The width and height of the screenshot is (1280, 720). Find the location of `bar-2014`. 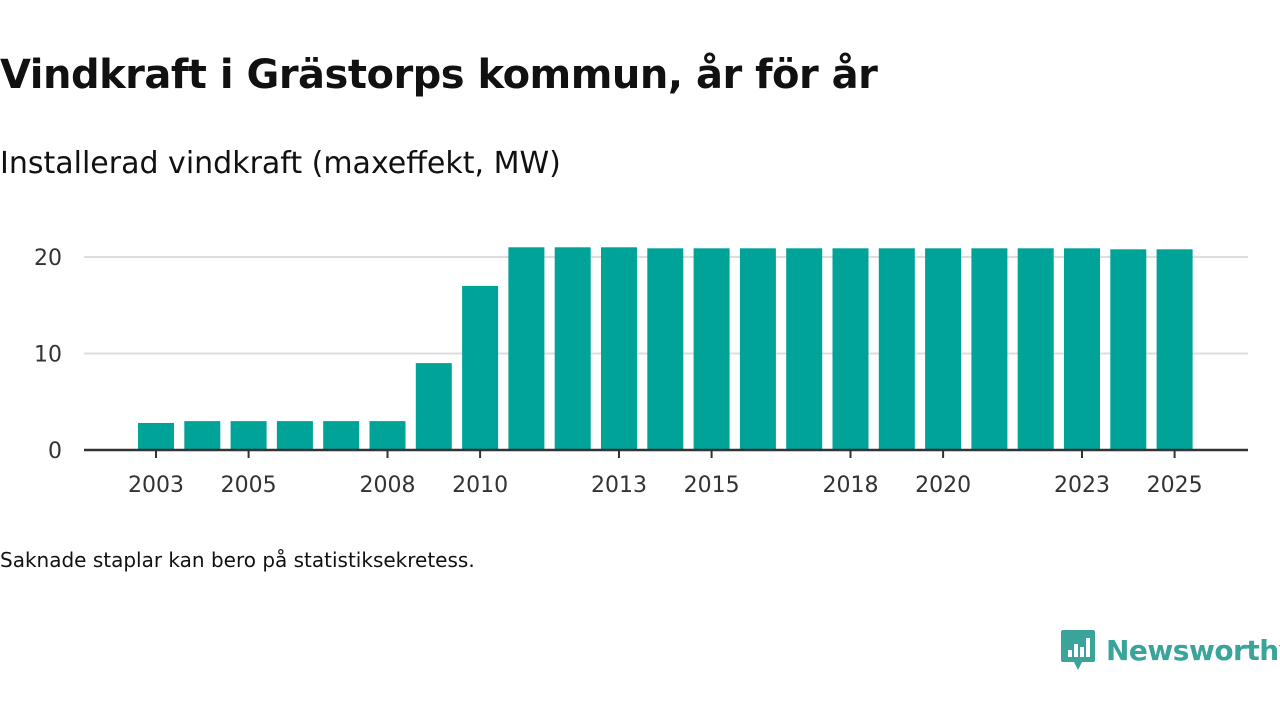

bar-2014 is located at coordinates (665, 349).